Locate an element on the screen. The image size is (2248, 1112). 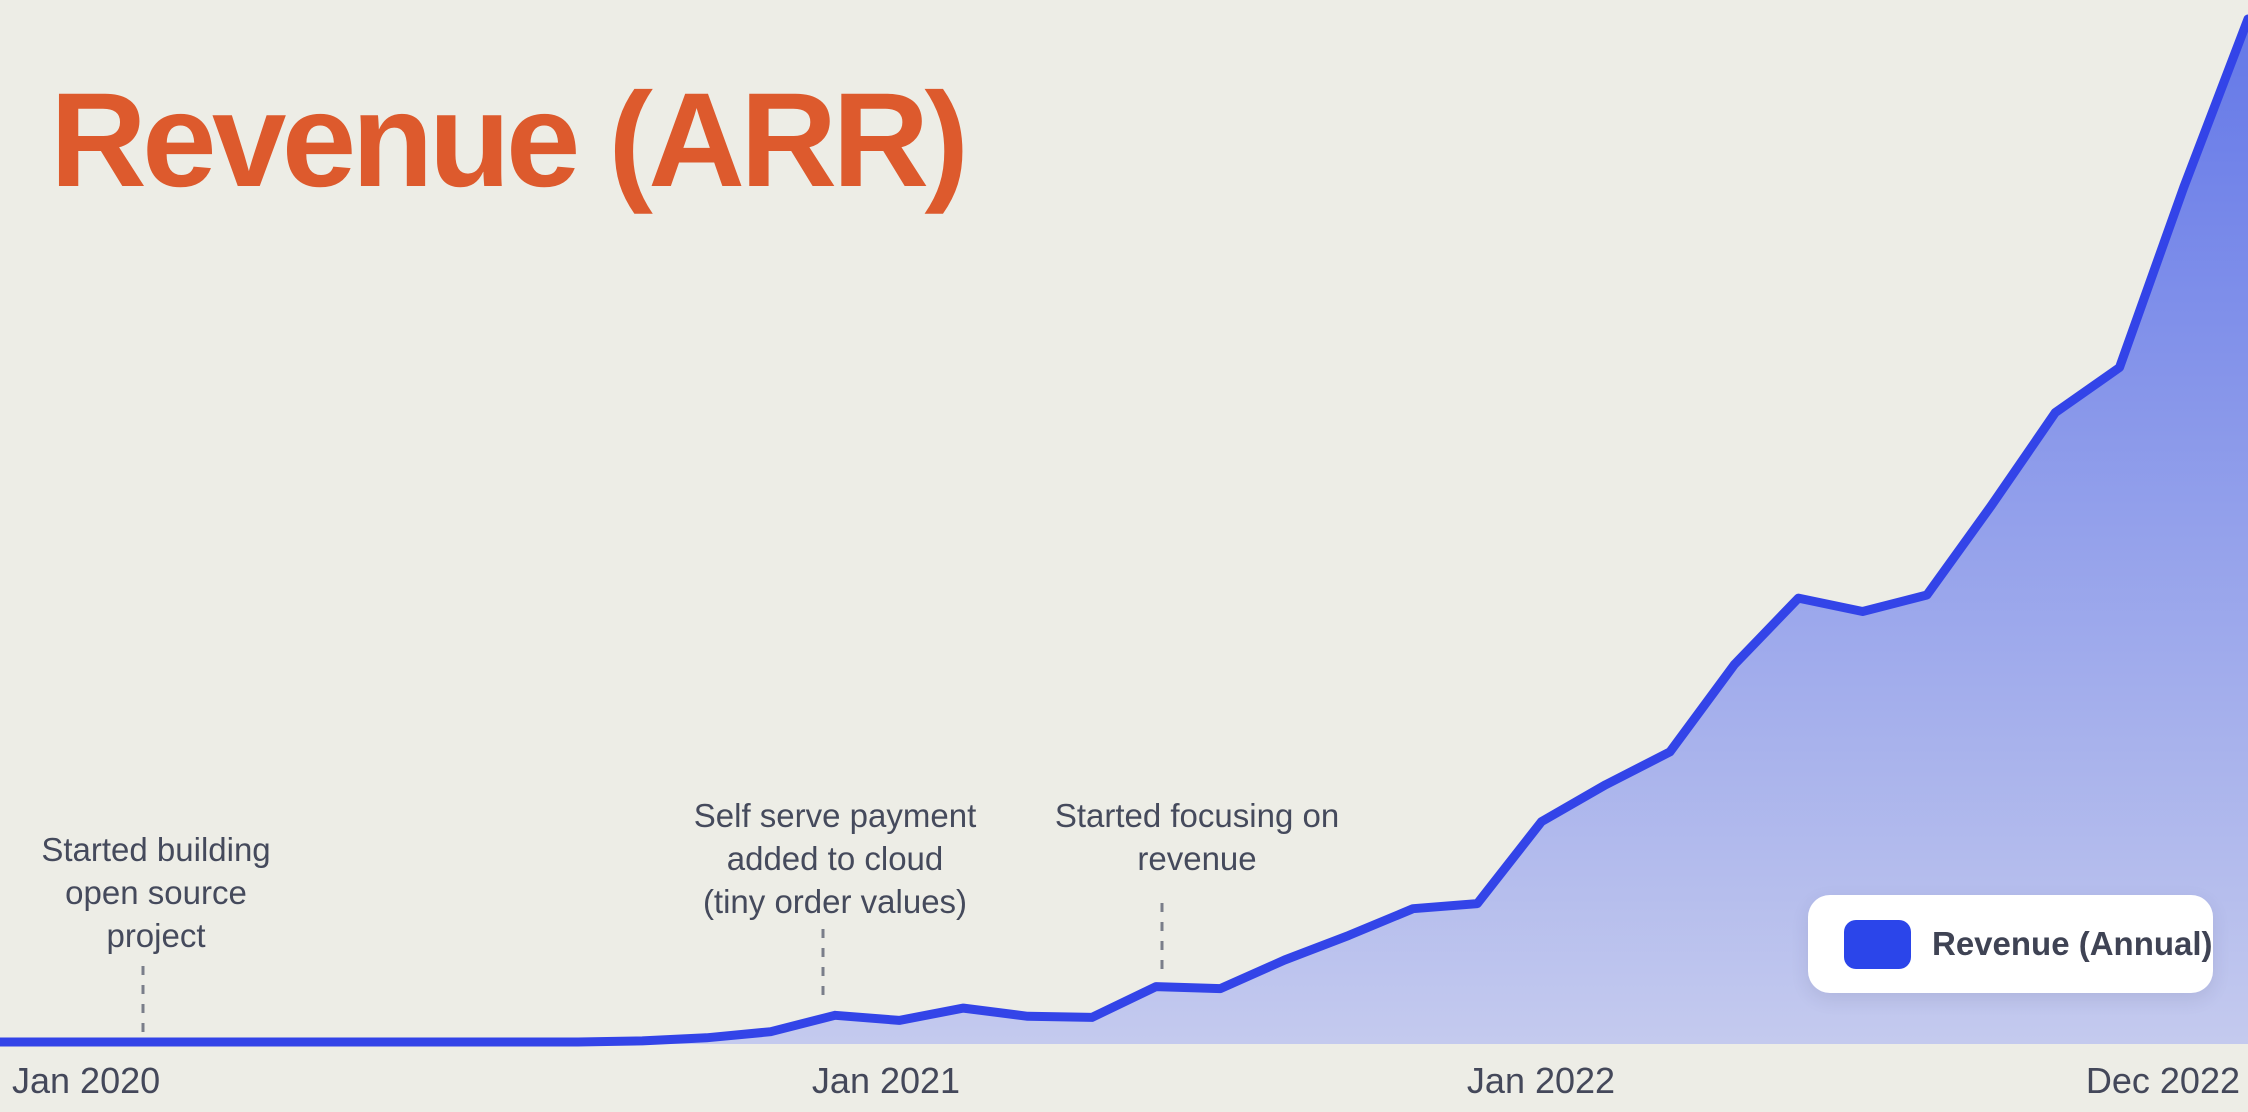
x-tick-jan-2021: Jan 2021 is located at coordinates (886, 1080).